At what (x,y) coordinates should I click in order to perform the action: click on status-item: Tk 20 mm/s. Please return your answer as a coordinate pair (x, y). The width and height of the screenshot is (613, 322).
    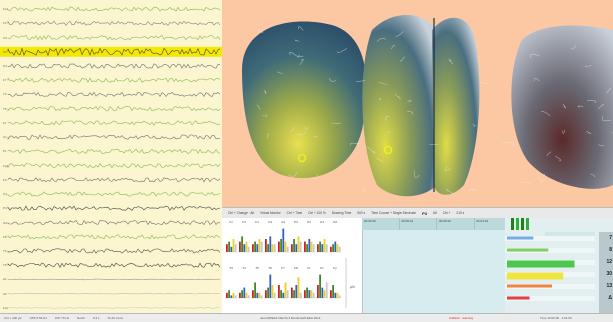
    Looking at the image, I should click on (115, 318).